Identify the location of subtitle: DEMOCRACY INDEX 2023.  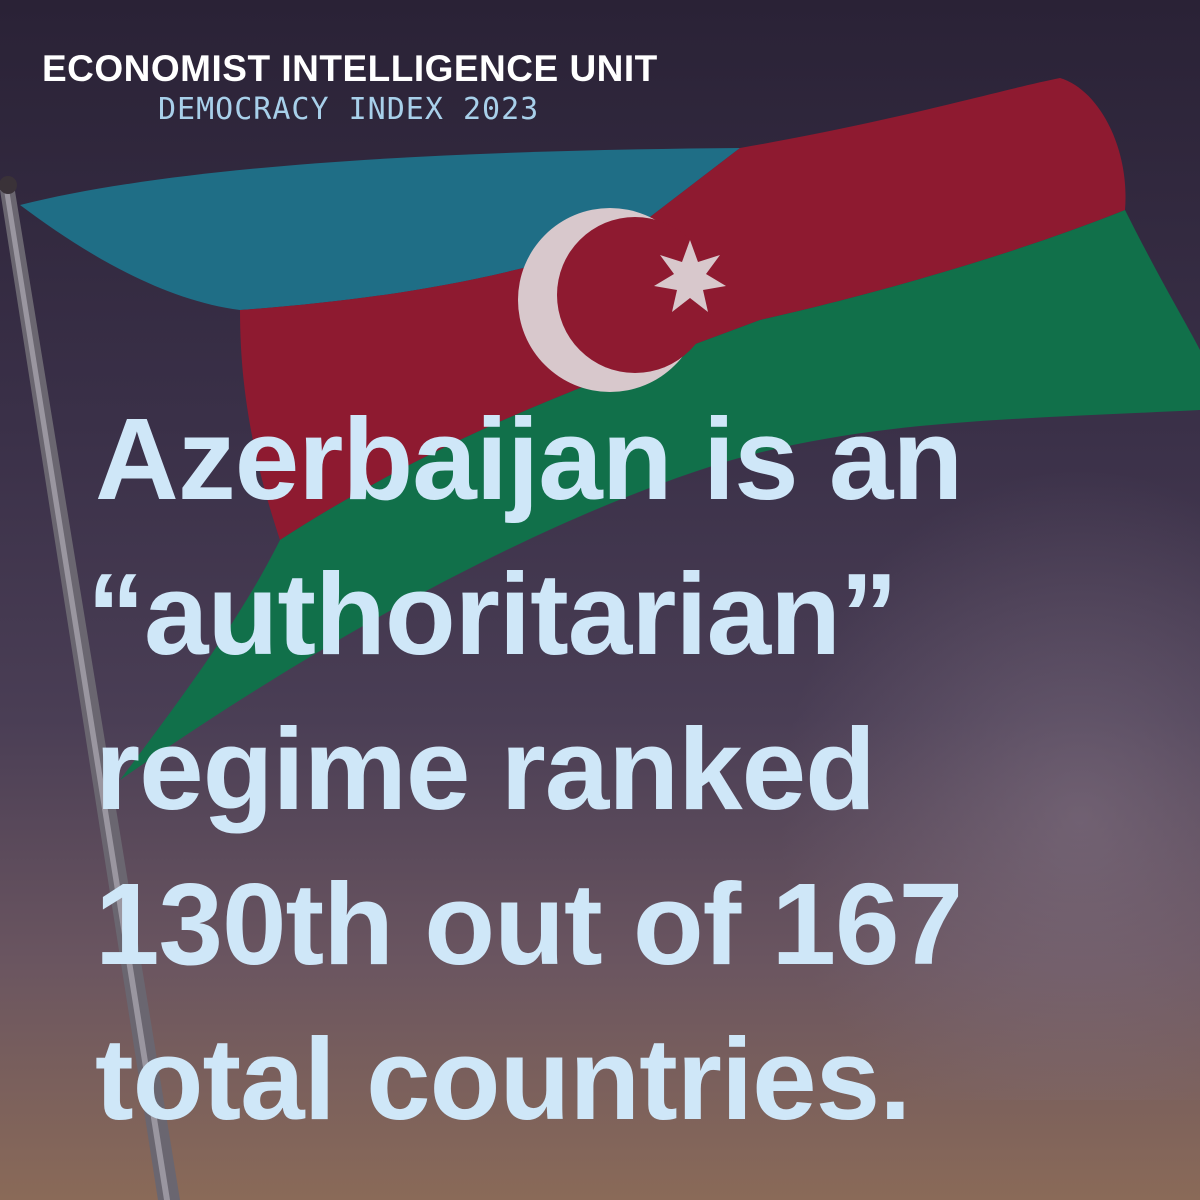
(349, 109).